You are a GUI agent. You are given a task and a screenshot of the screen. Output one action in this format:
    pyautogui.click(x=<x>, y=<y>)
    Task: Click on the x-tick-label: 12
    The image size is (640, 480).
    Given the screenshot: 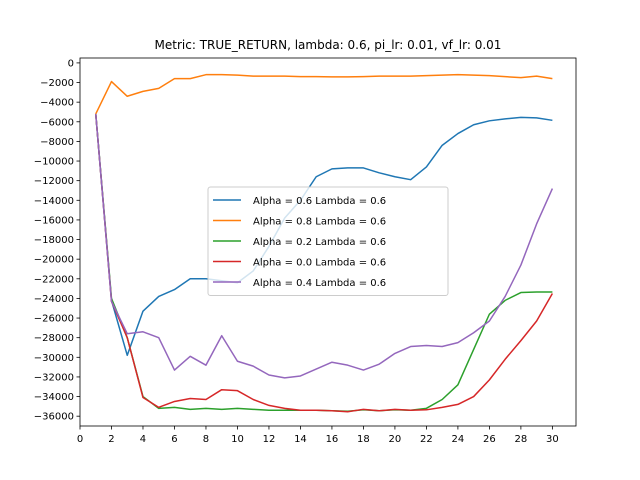 What is the action you would take?
    pyautogui.click(x=269, y=439)
    